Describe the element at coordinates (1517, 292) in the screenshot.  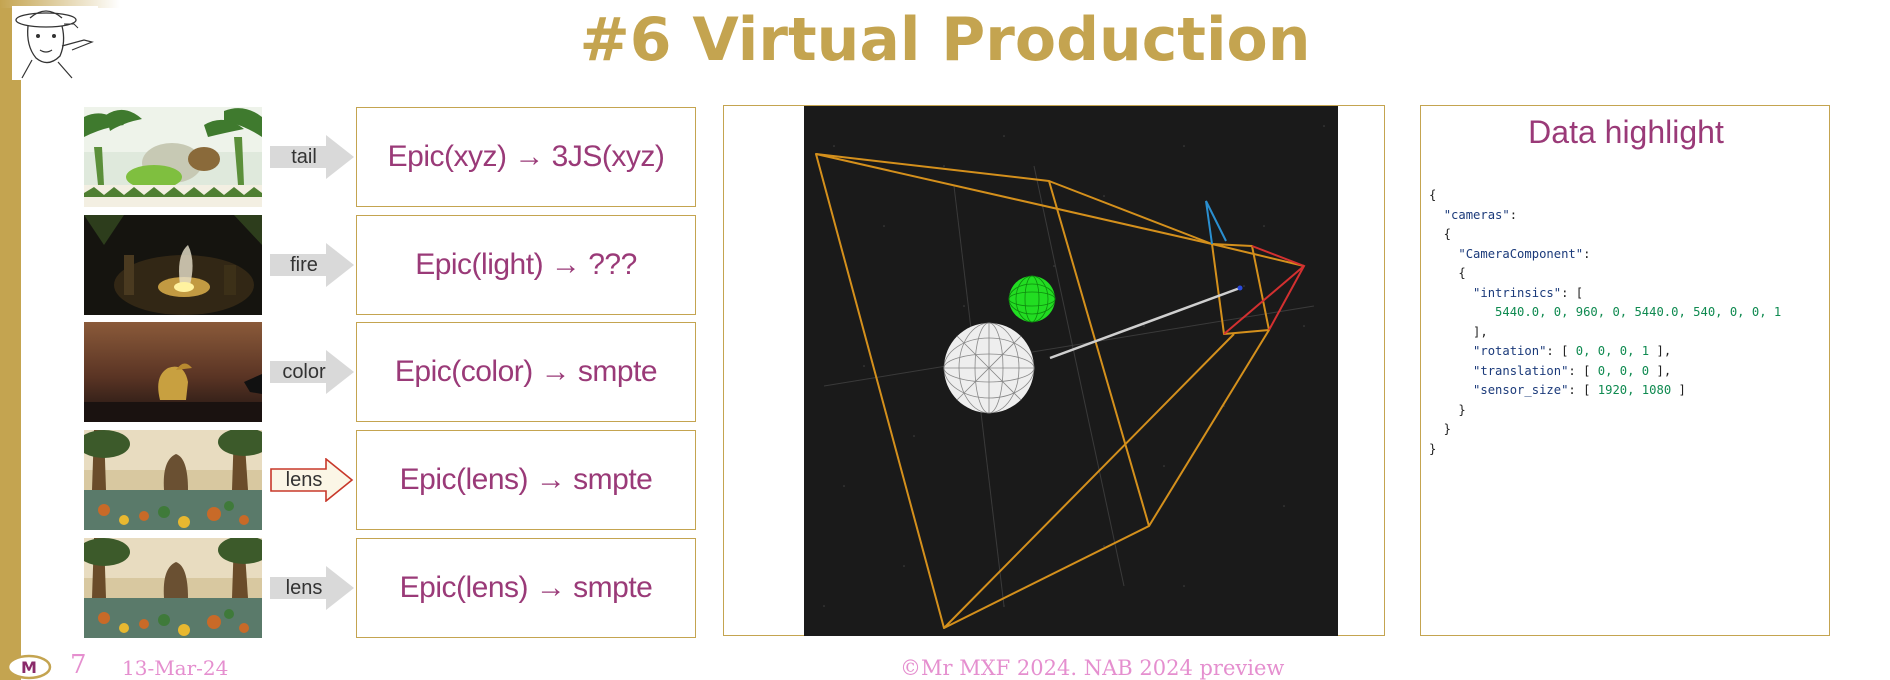
I see `json-key: "intrinsics"` at that location.